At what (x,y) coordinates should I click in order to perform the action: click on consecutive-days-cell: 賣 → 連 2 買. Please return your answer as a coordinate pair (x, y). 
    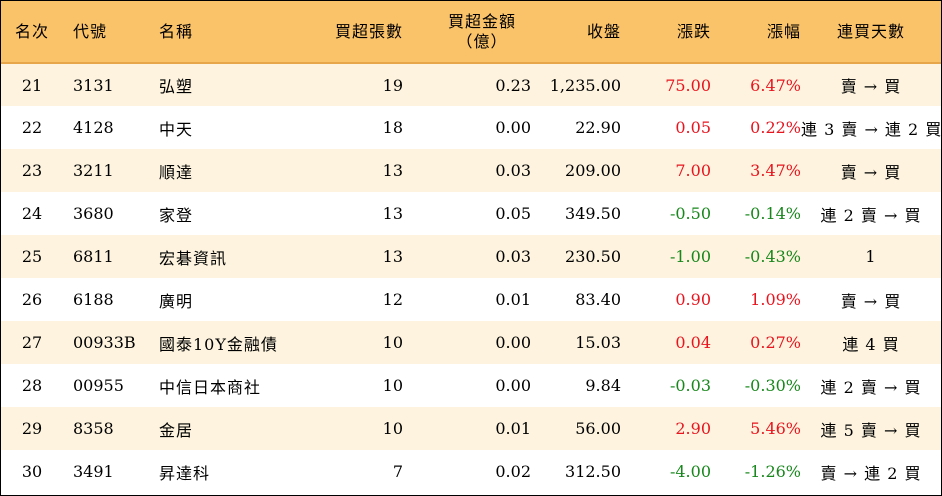
    Looking at the image, I should click on (871, 473).